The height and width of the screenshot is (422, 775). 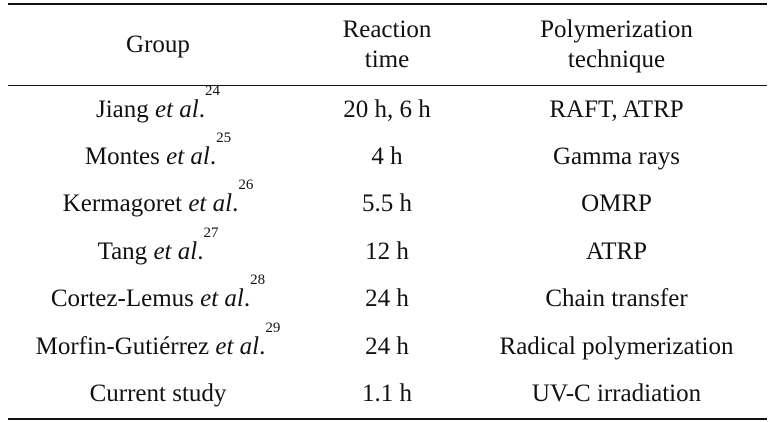 I want to click on cell-reaction-time: 20 h, 6 h, so click(x=387, y=109).